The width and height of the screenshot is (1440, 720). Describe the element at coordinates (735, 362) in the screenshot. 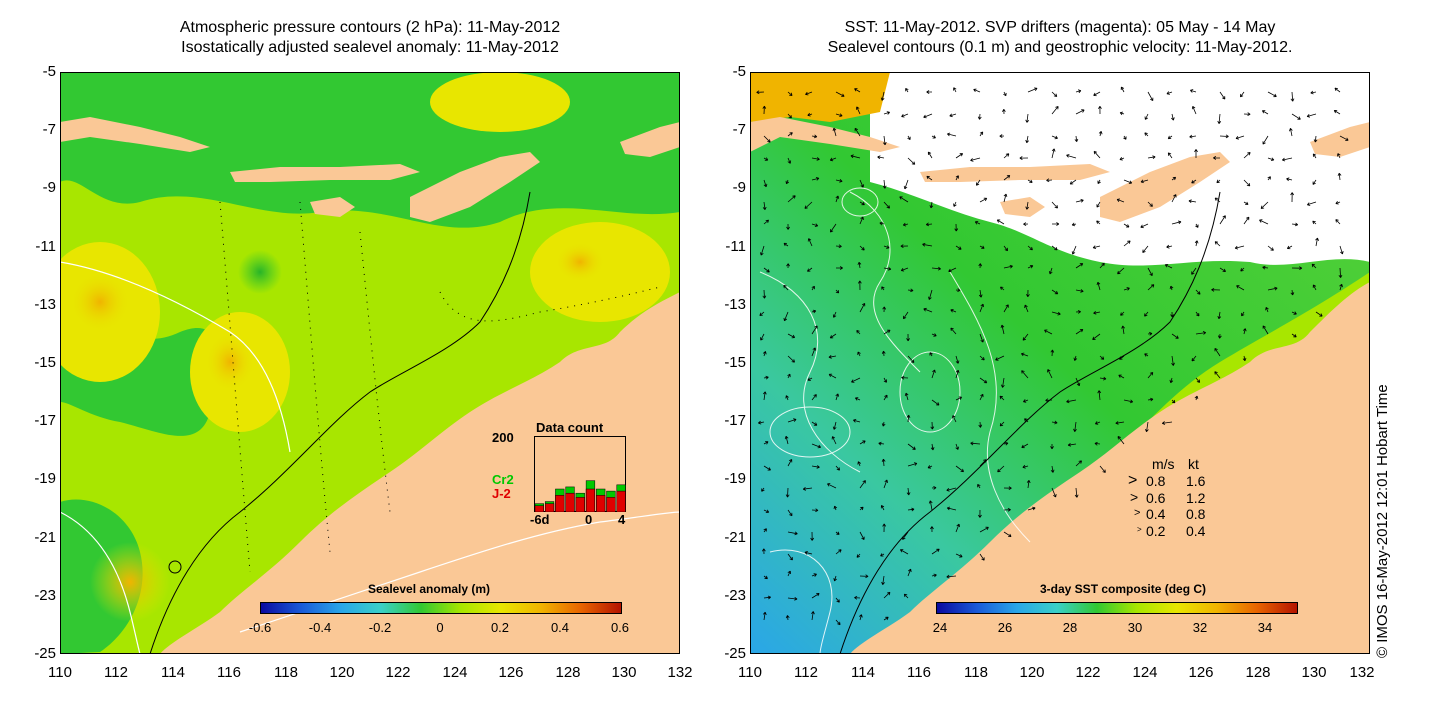

I see `right-y-tick: -15` at that location.